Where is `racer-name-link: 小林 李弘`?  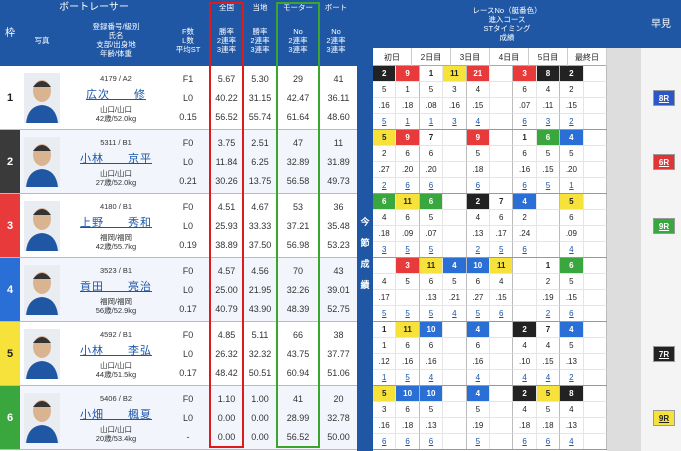 racer-name-link: 小林 李弘 is located at coordinates (116, 350).